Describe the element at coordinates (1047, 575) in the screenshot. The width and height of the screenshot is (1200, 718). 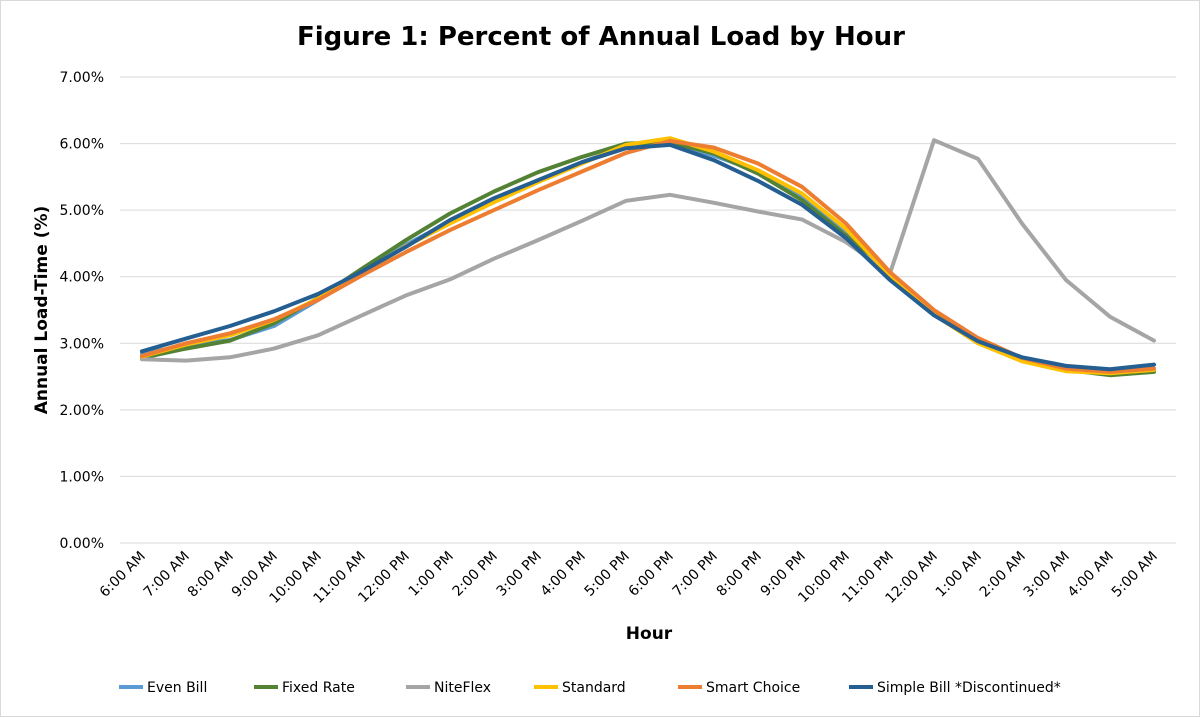
I see `x-tick-label: 3:00 AM` at that location.